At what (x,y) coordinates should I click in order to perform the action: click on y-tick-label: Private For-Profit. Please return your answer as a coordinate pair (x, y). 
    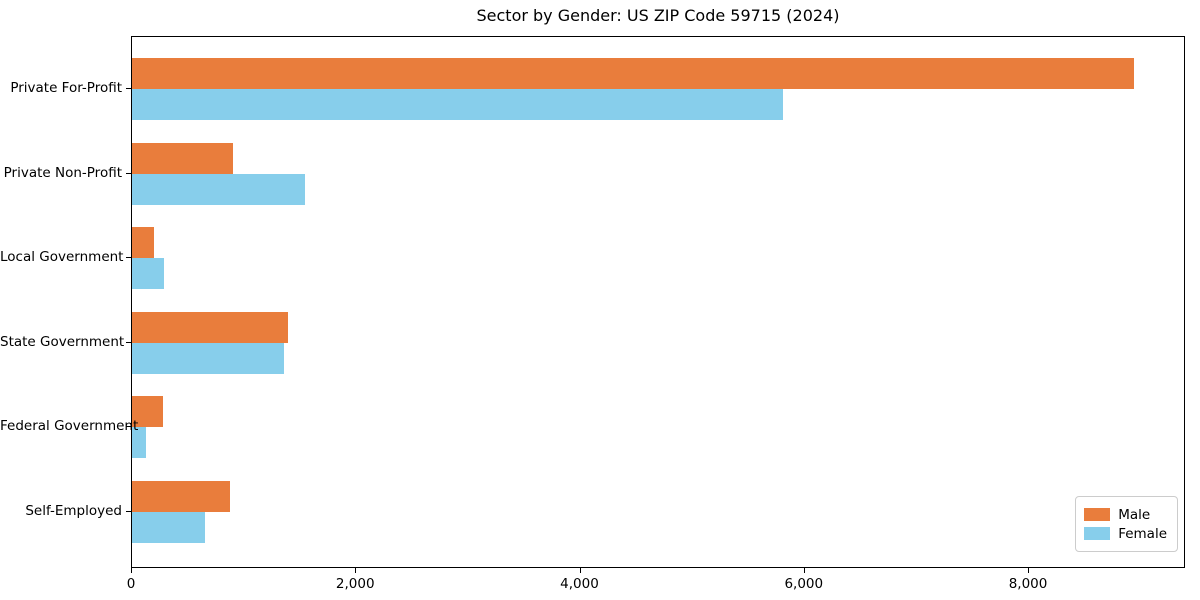
    Looking at the image, I should click on (66, 88).